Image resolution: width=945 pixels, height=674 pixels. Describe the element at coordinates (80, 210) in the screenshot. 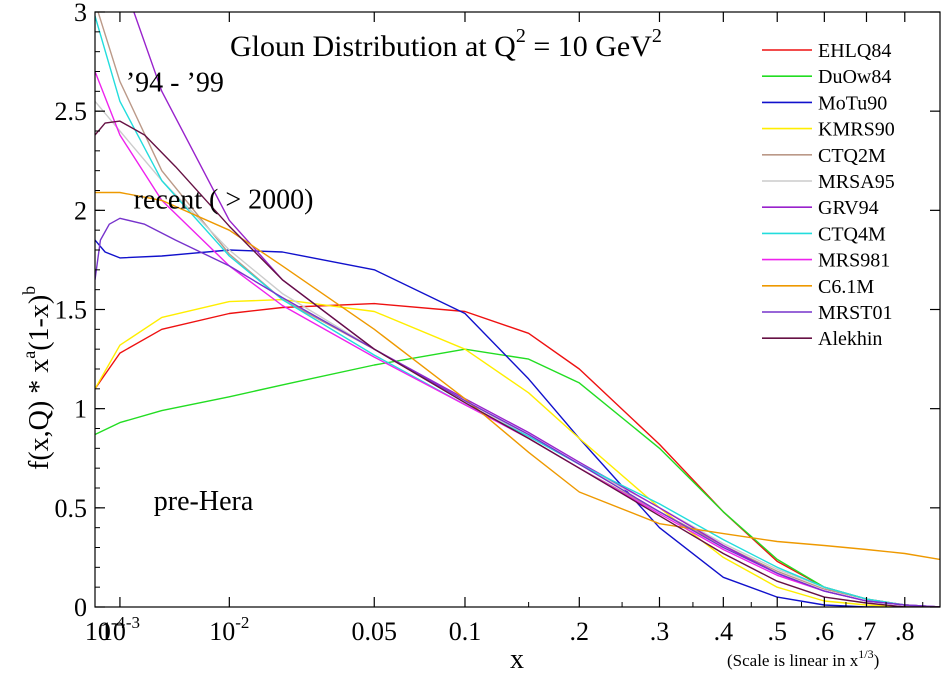

I see `y-tick-label: 2` at that location.